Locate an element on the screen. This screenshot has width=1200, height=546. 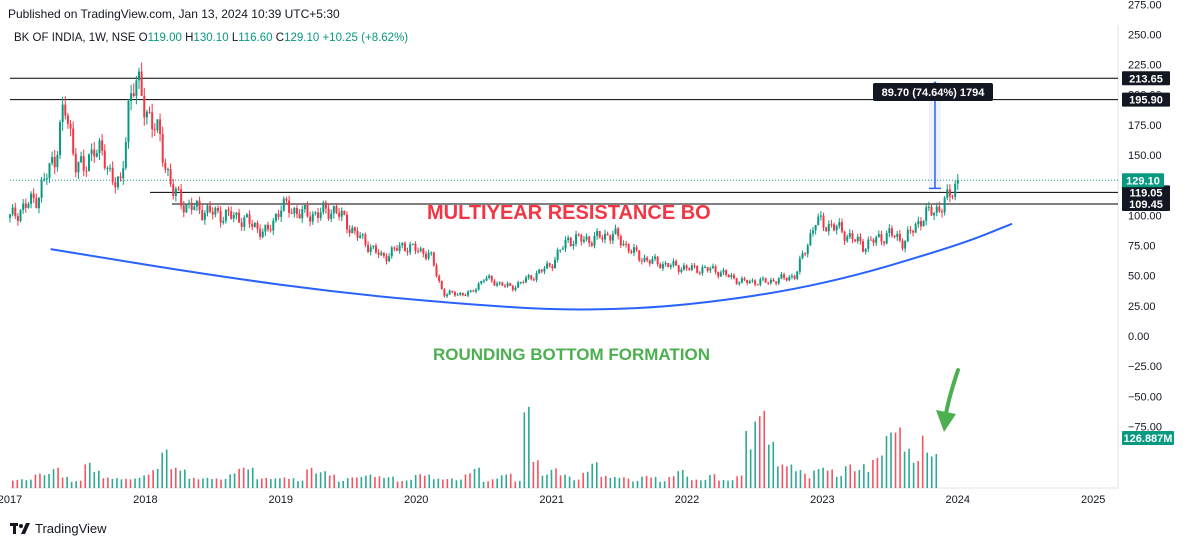
x-tick-label: 2025 is located at coordinates (1093, 500).